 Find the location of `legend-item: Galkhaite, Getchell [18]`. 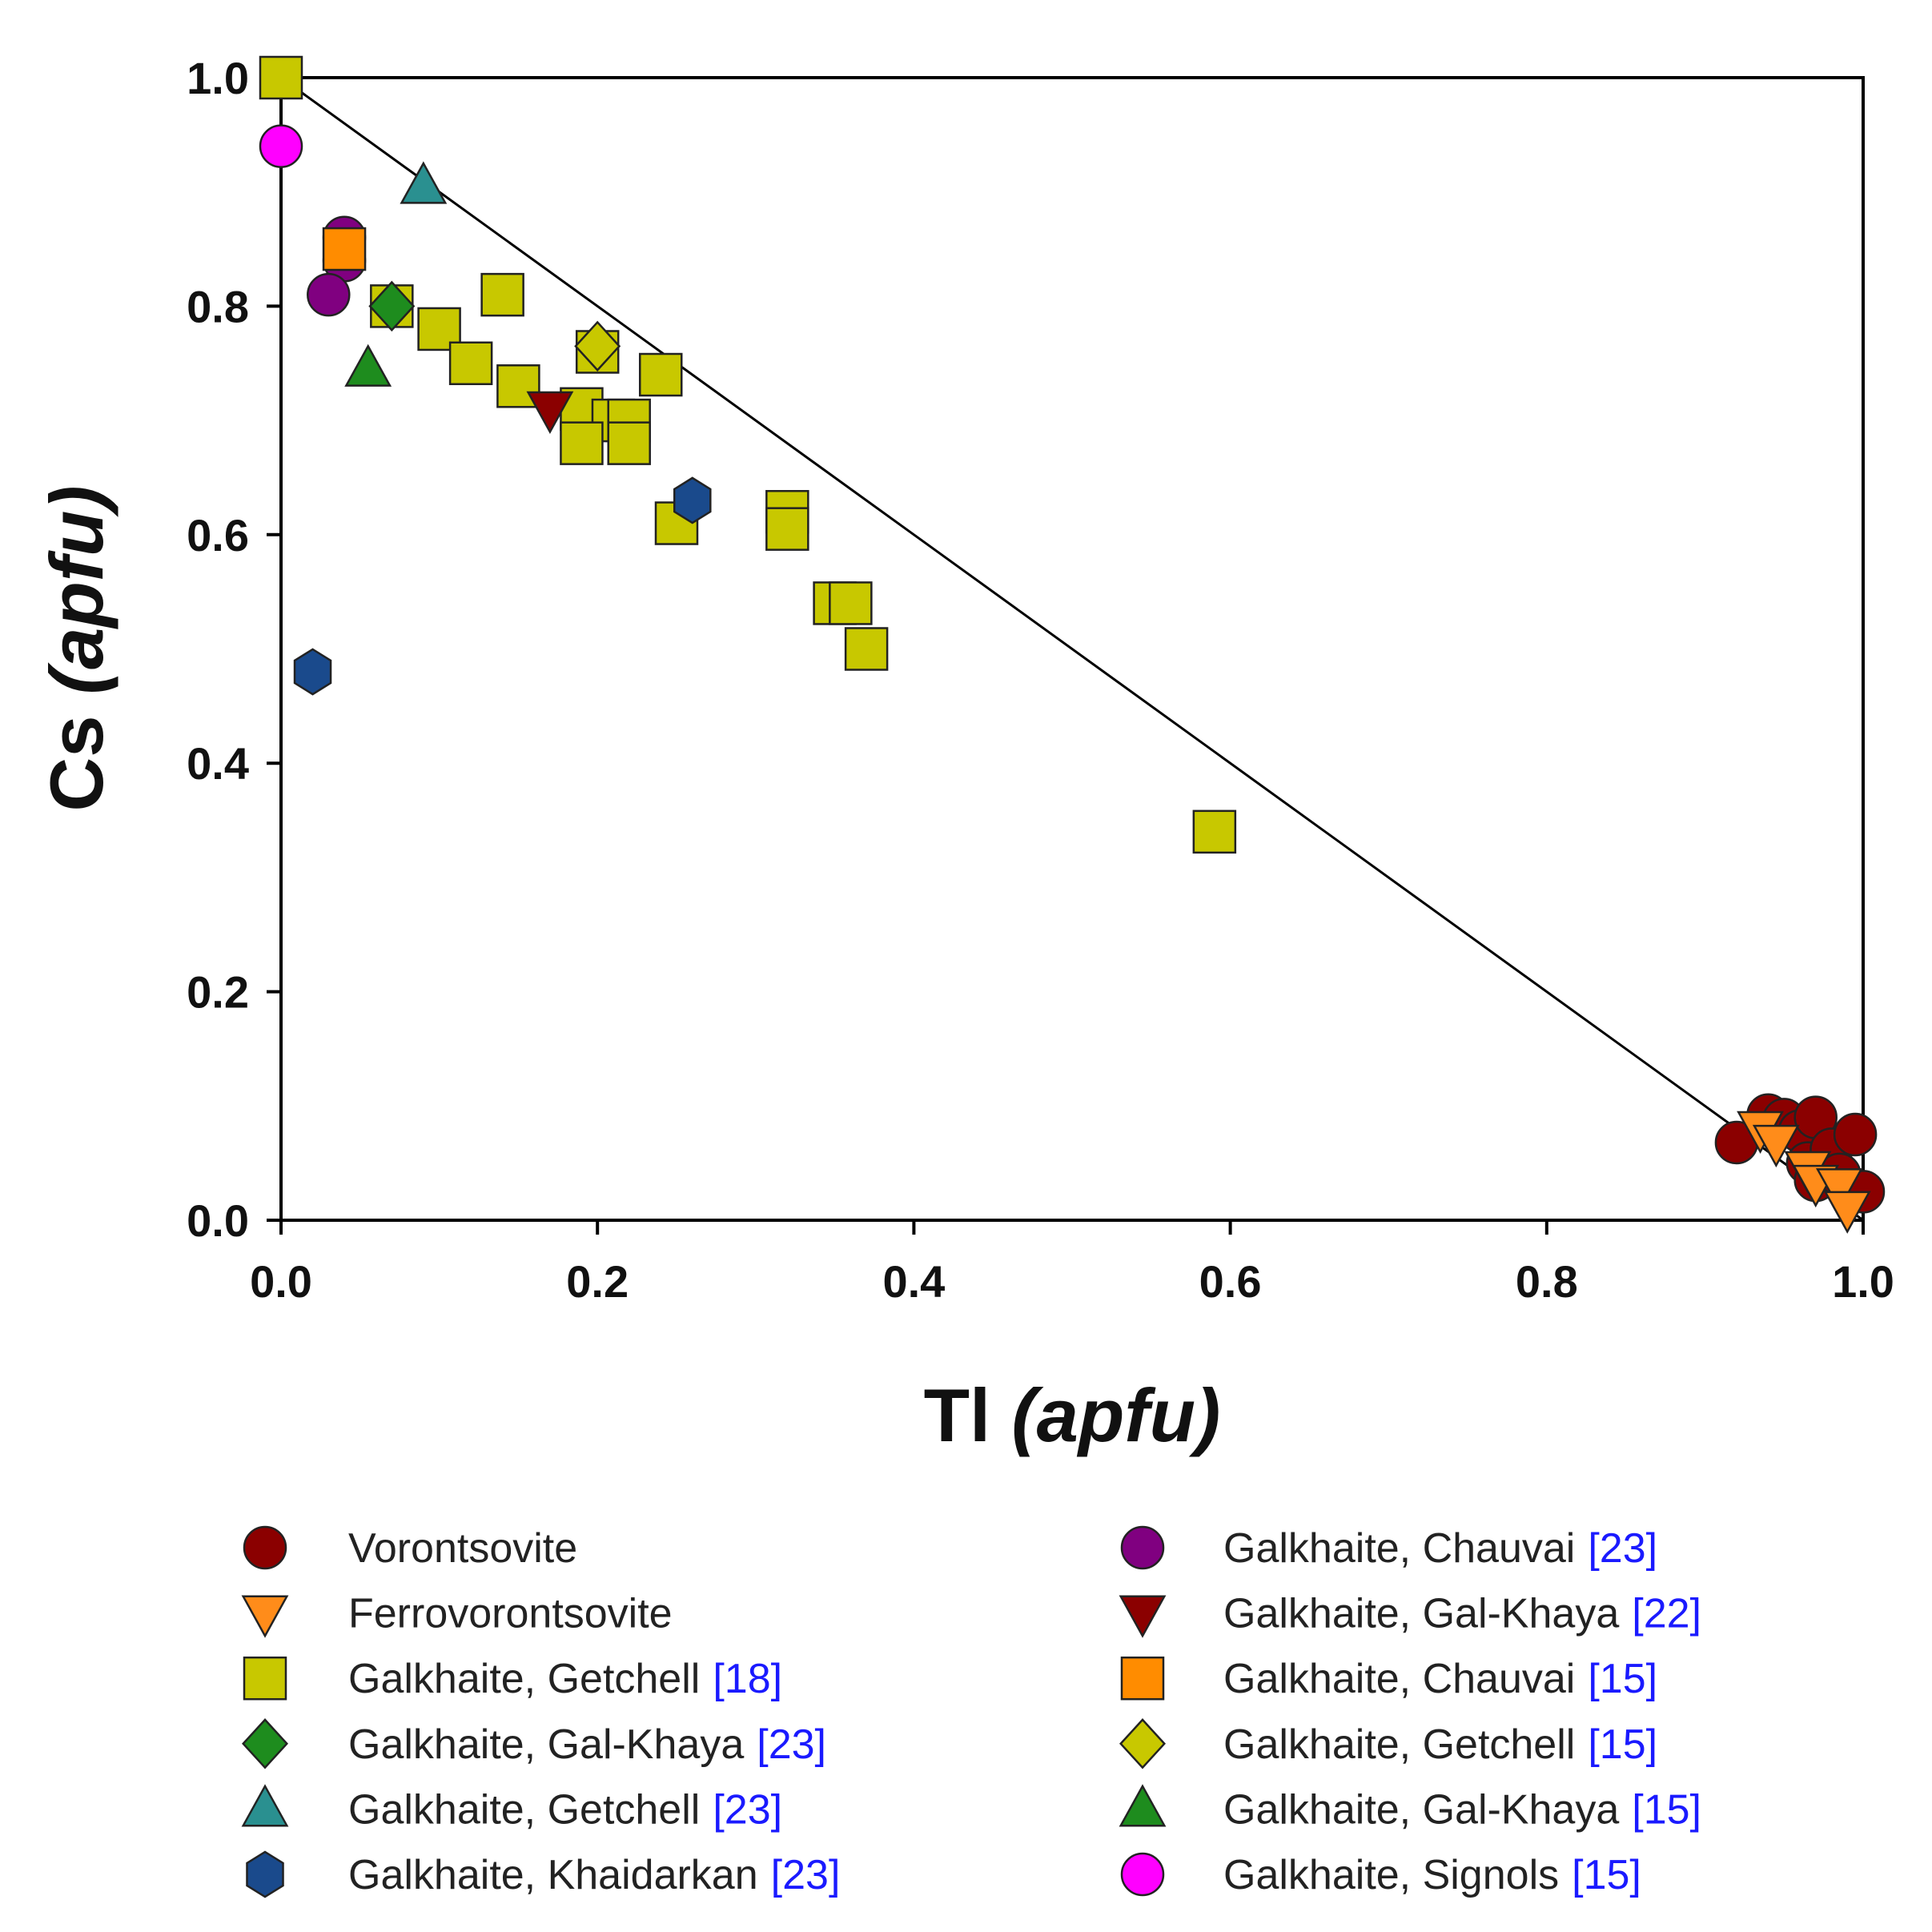

legend-item: Galkhaite, Getchell [18] is located at coordinates (512, 1679).